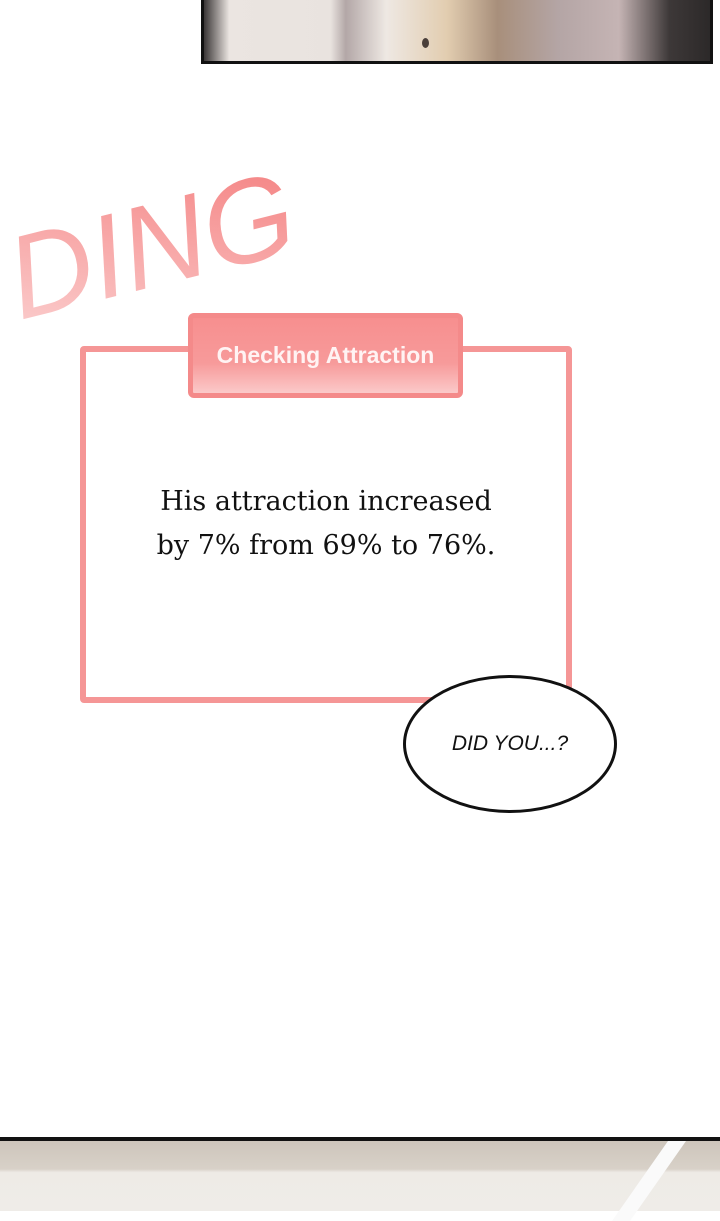 The image size is (720, 1221). What do you see at coordinates (425, 43) in the screenshot?
I see `shirt-button` at bounding box center [425, 43].